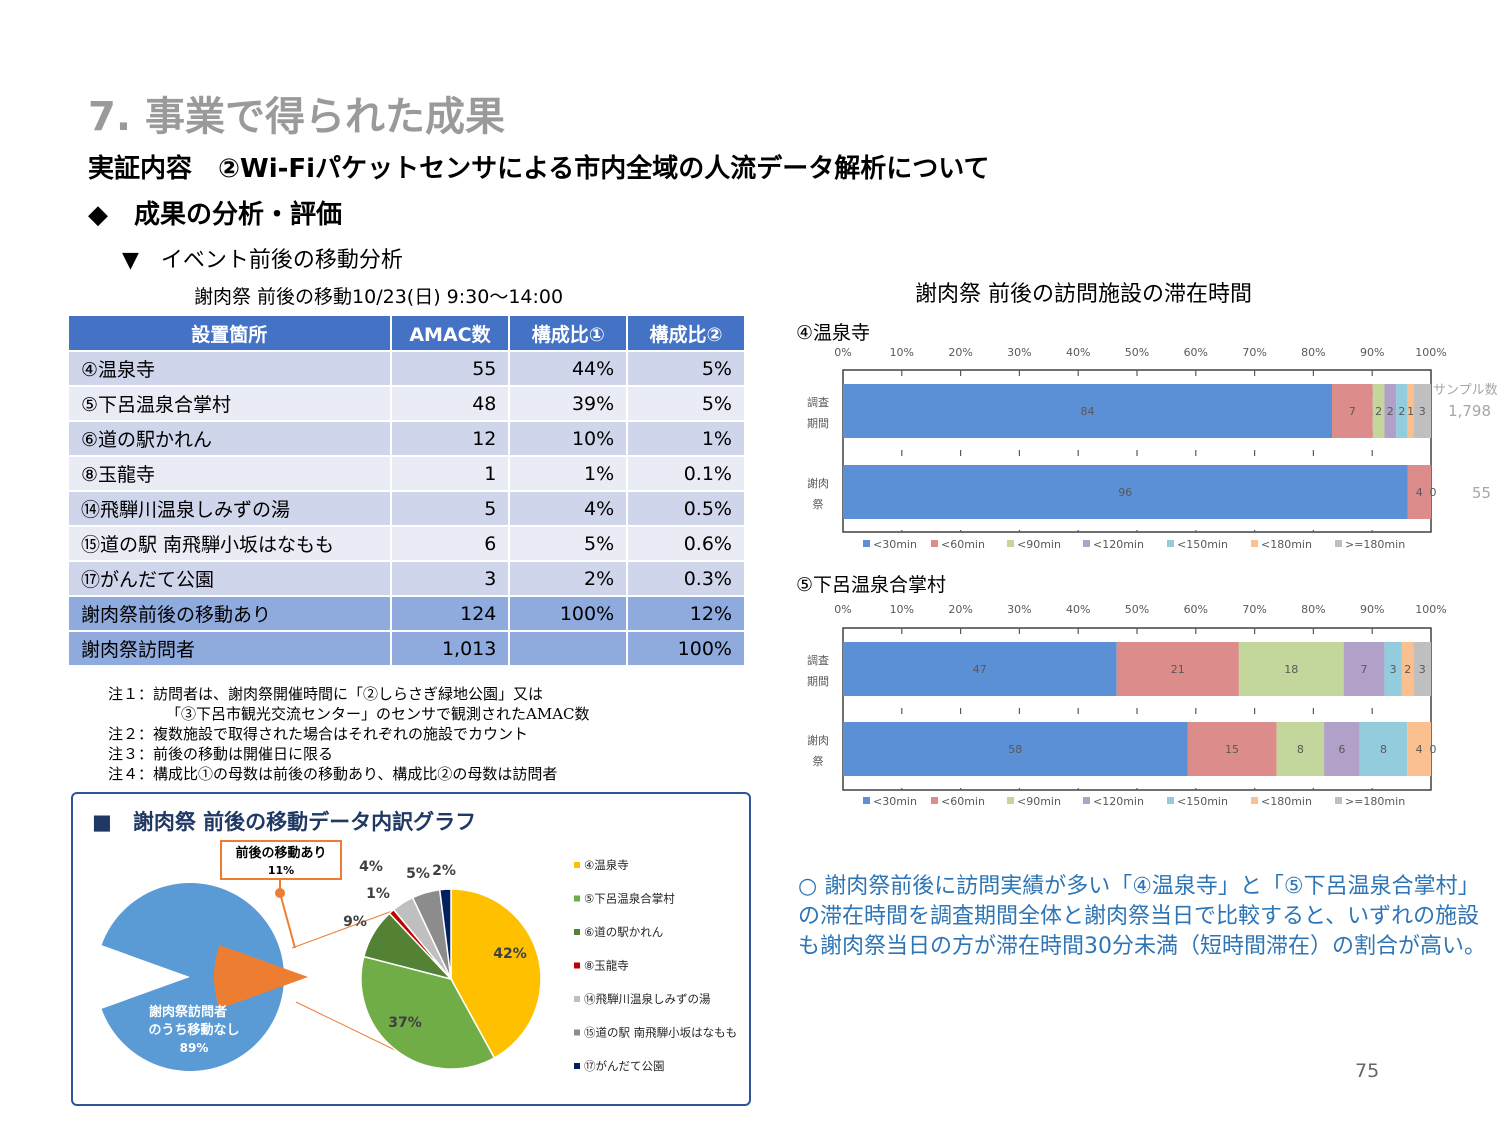  Describe the element at coordinates (1410, 411) in the screenshot. I see `bar-value-label: 1` at that location.